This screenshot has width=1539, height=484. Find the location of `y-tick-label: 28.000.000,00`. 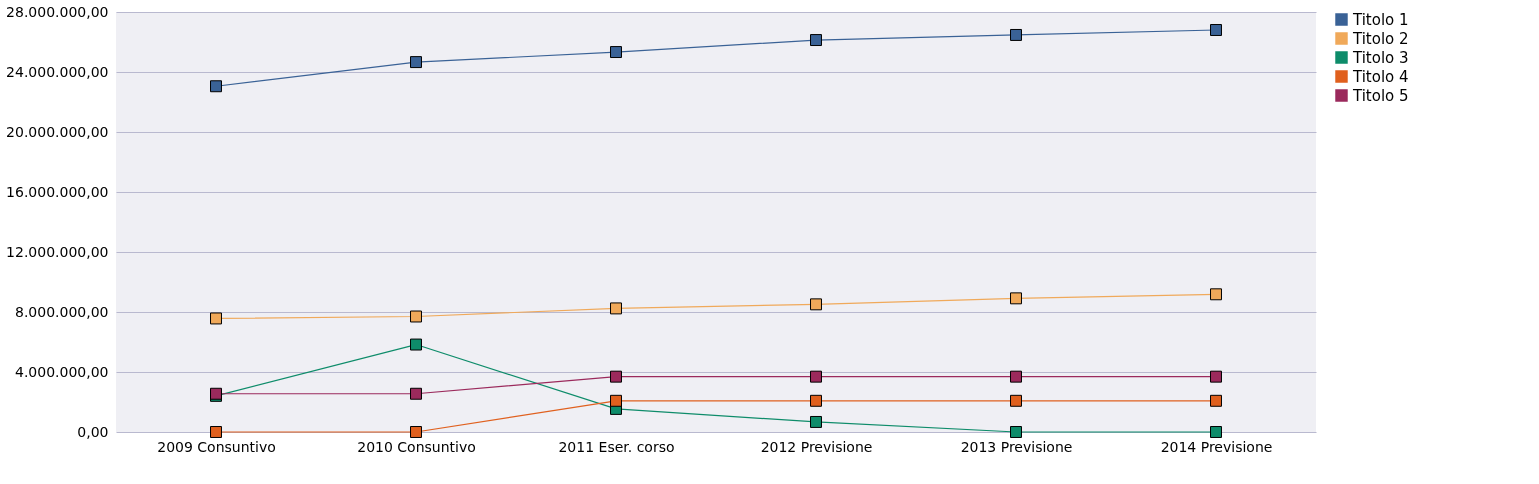

y-tick-label: 28.000.000,00 is located at coordinates (57, 11).